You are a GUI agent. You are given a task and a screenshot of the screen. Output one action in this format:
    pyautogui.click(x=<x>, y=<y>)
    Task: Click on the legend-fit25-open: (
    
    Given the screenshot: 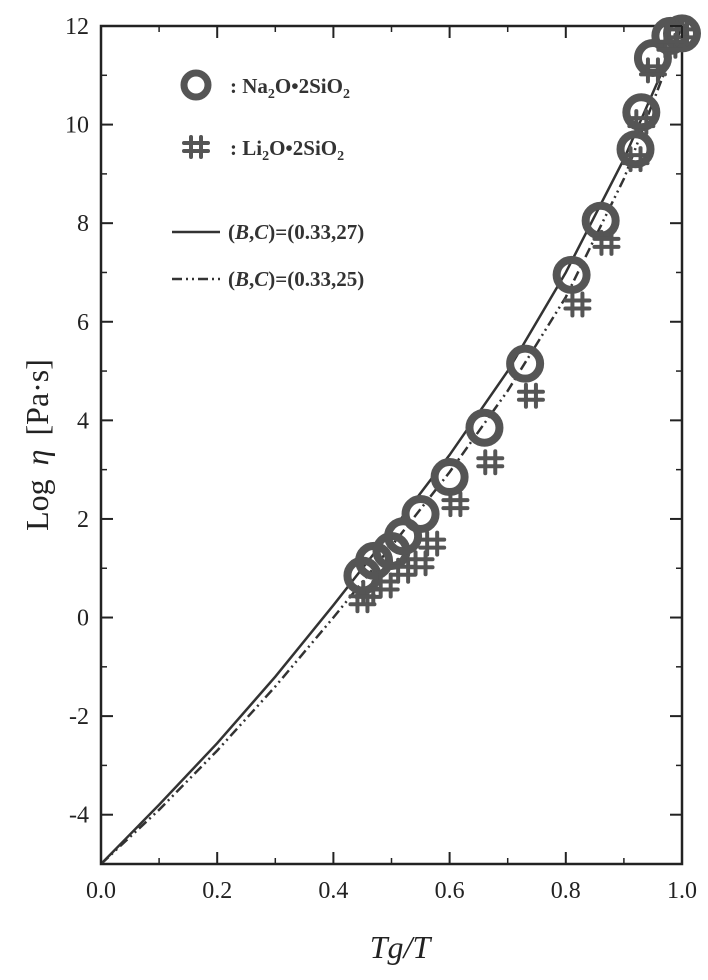 What is the action you would take?
    pyautogui.click(x=231, y=279)
    